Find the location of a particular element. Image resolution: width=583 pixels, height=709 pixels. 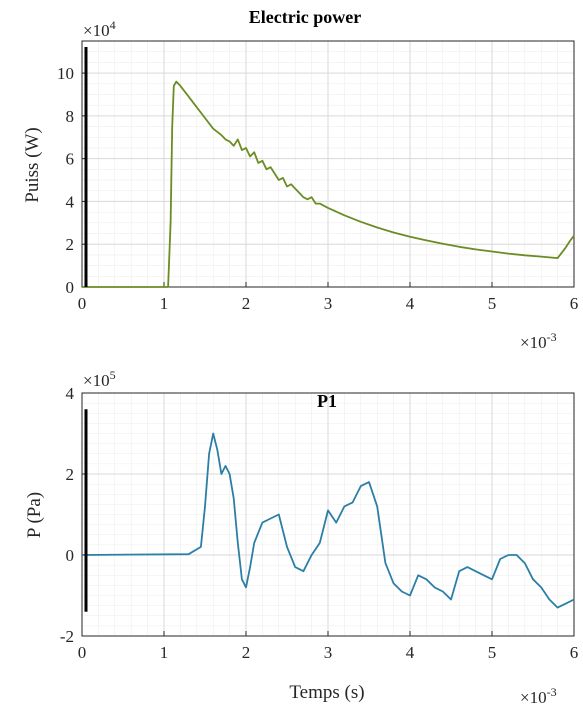

y-tick-label: 10 is located at coordinates (65, 73).